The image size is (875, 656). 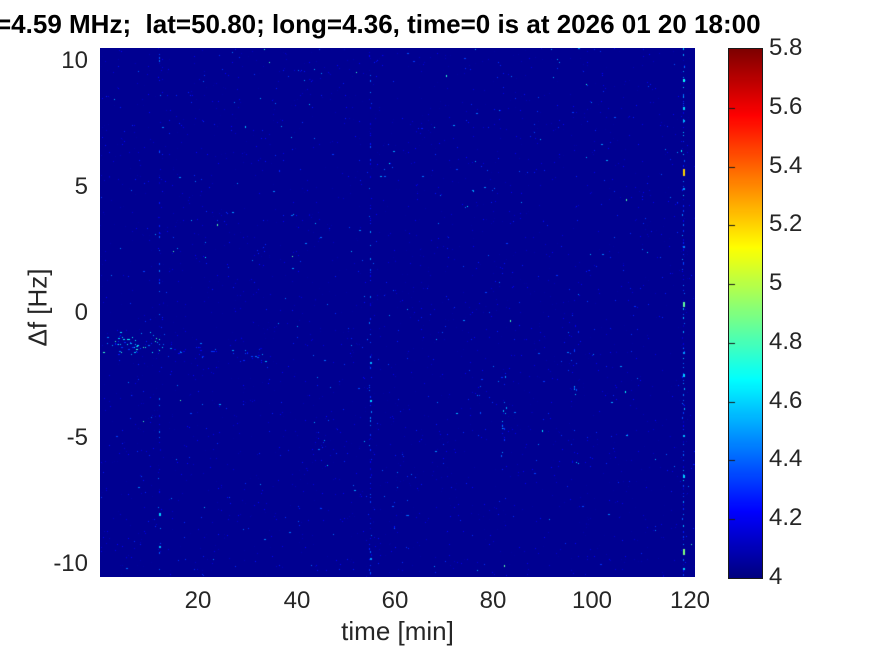 What do you see at coordinates (70, 563) in the screenshot?
I see `y-tick-label: -10` at bounding box center [70, 563].